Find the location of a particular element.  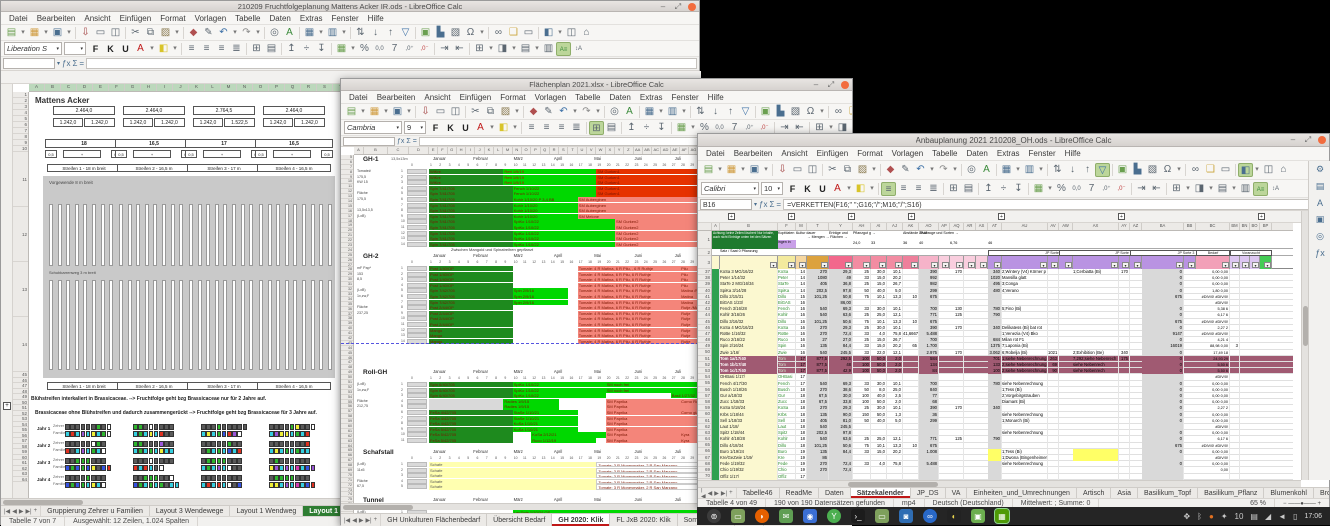

data-cell: 18 is located at coordinates (801, 439).